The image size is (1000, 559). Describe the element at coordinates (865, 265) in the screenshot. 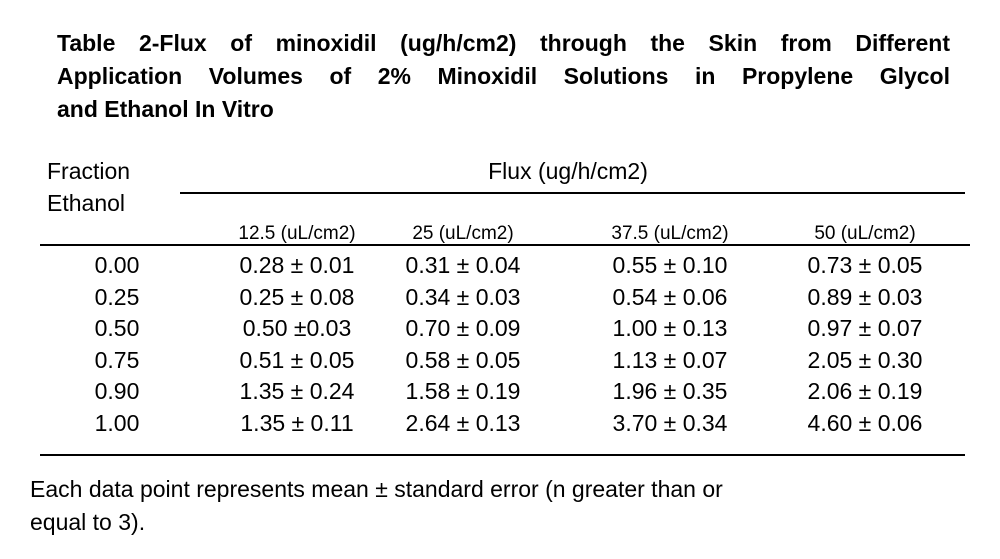

I see `flux-cell: 0.73 ± 0.05` at that location.